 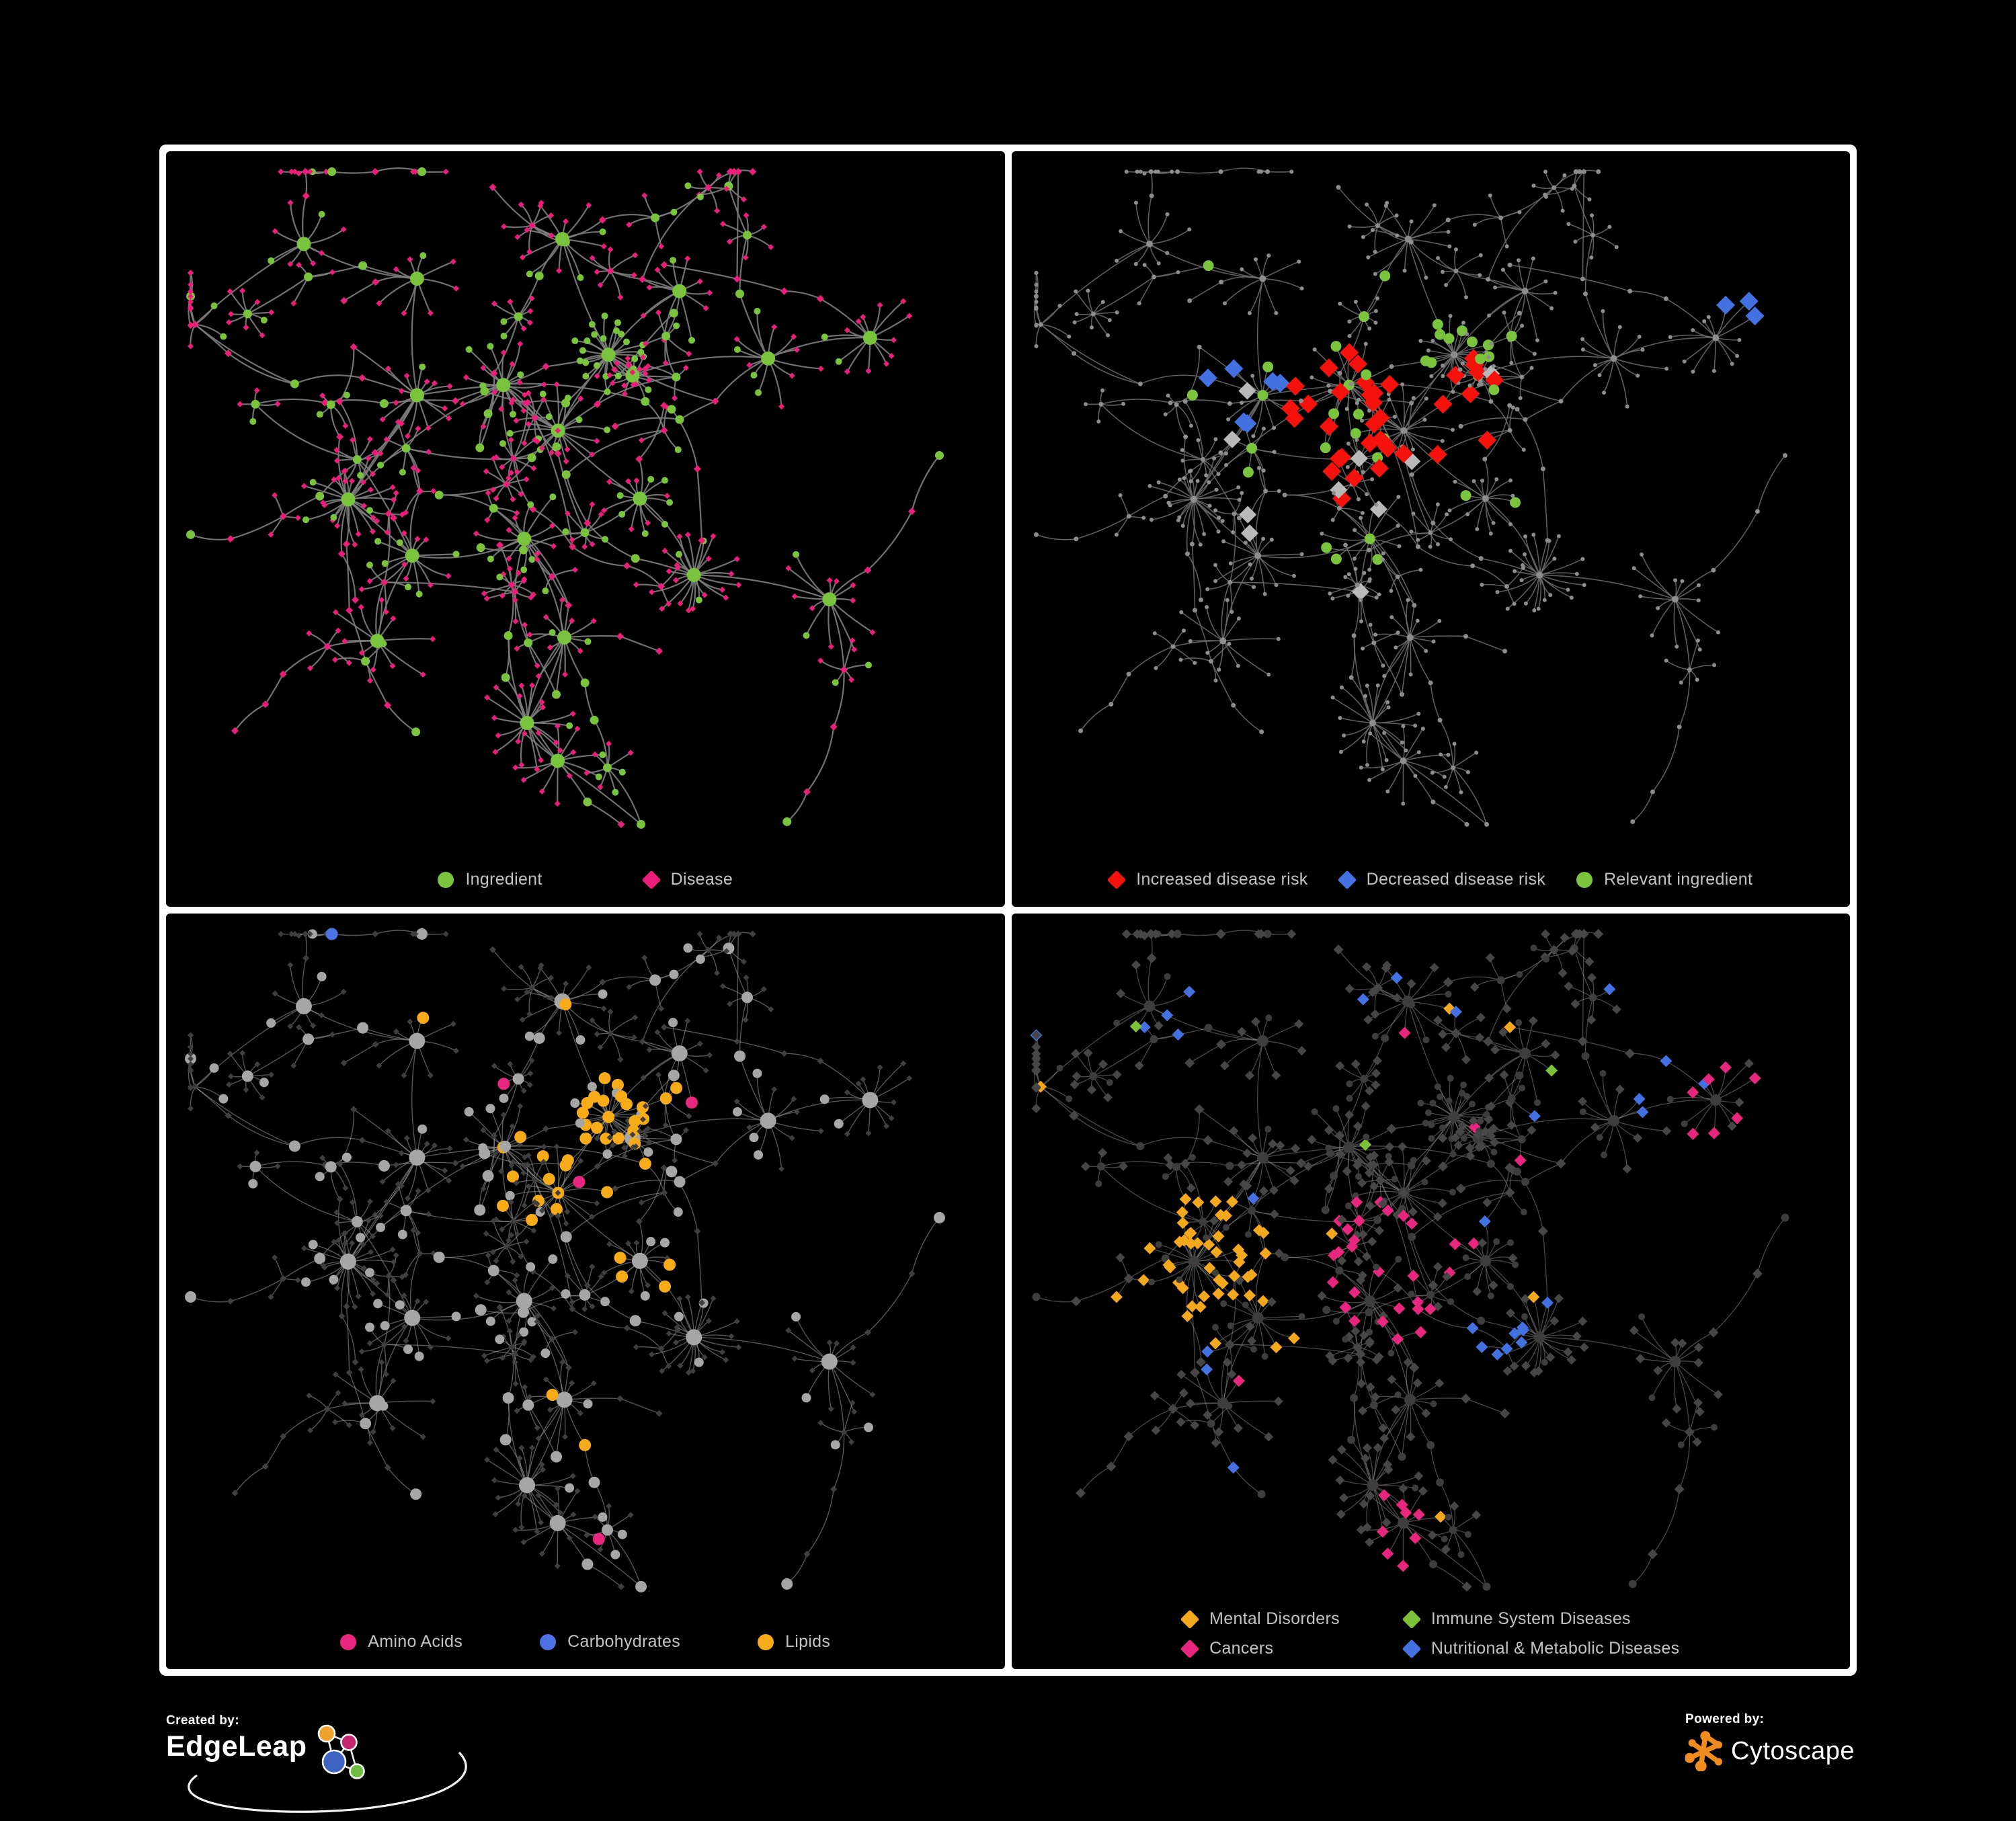 I want to click on edgeleap-brand-text: EdgeLeap, so click(x=236, y=1747).